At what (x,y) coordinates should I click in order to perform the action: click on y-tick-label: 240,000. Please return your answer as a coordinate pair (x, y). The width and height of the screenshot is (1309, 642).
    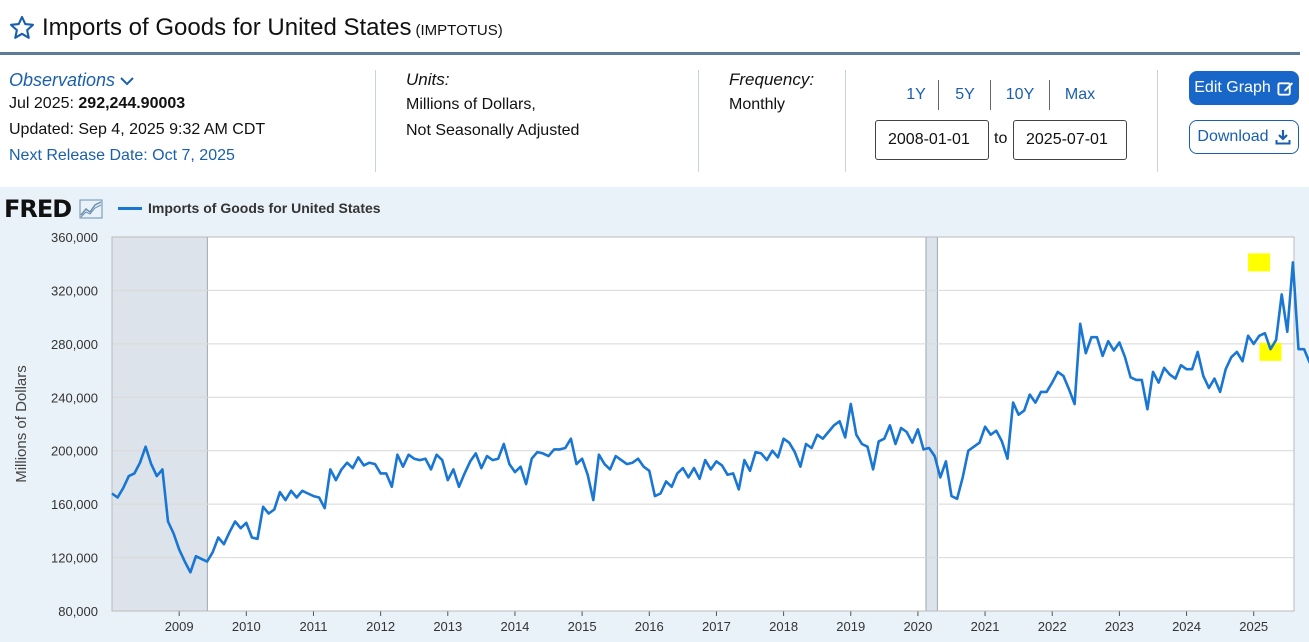
    Looking at the image, I should click on (74, 397).